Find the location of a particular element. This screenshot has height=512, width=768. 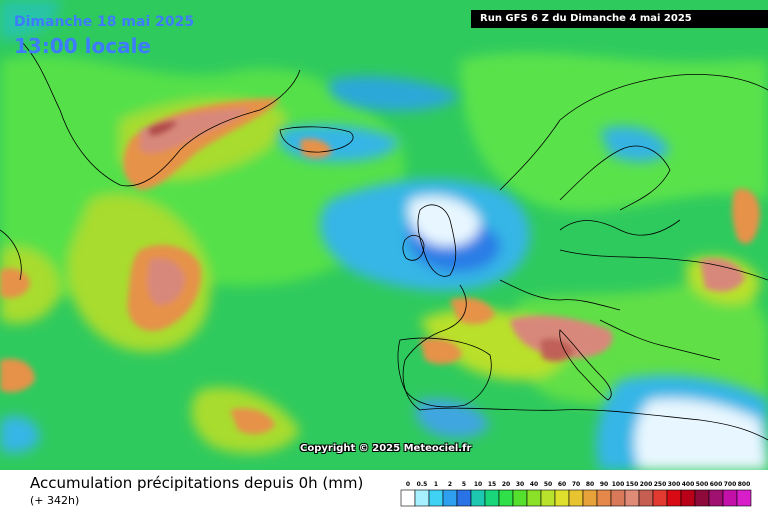

central-europe-borders is located at coordinates (560, 295).